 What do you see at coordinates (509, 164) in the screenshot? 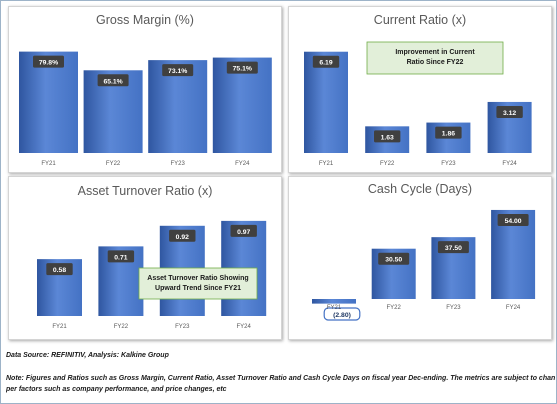
I see `current-ratio-tick-fy24: FY24` at bounding box center [509, 164].